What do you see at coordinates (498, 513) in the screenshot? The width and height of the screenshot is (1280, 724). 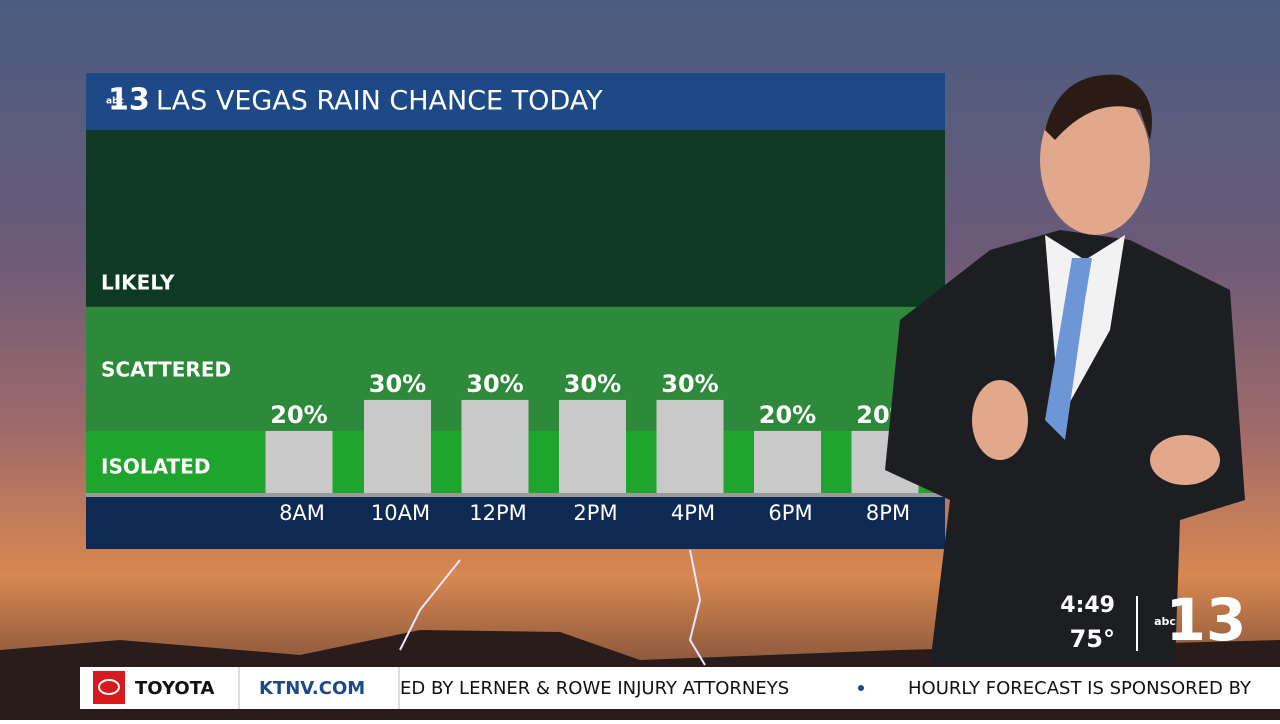 I see `x-tick-label: 12PM` at bounding box center [498, 513].